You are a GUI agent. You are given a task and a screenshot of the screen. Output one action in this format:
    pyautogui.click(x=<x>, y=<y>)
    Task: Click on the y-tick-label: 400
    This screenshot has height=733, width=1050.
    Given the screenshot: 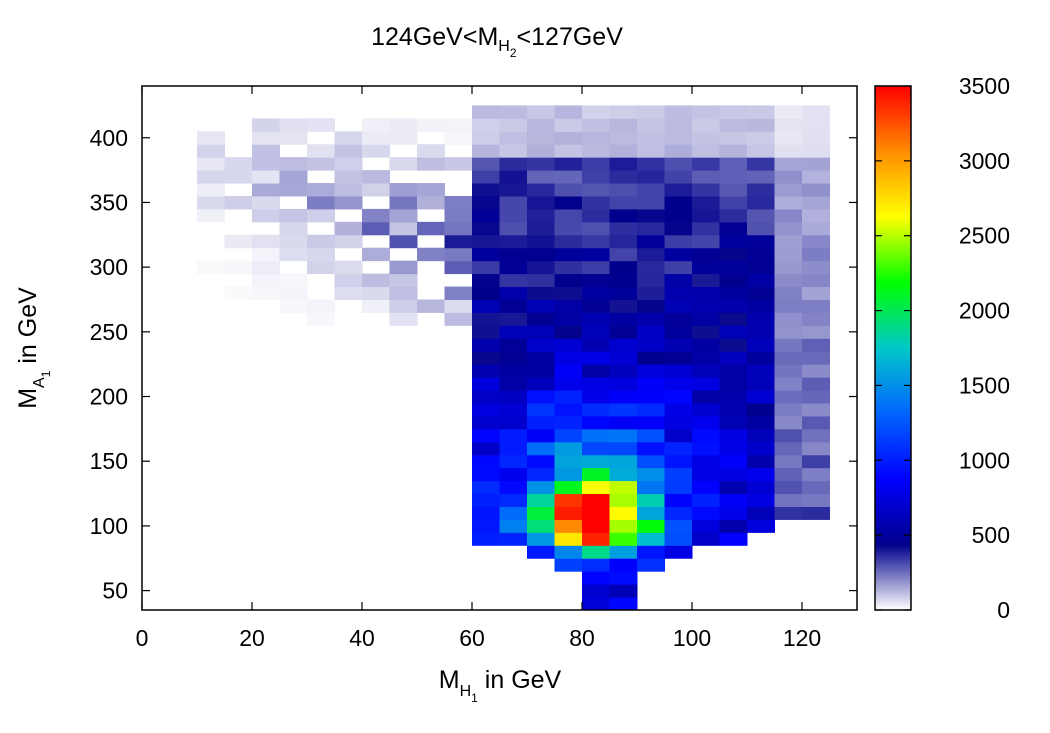 What is the action you would take?
    pyautogui.click(x=109, y=138)
    